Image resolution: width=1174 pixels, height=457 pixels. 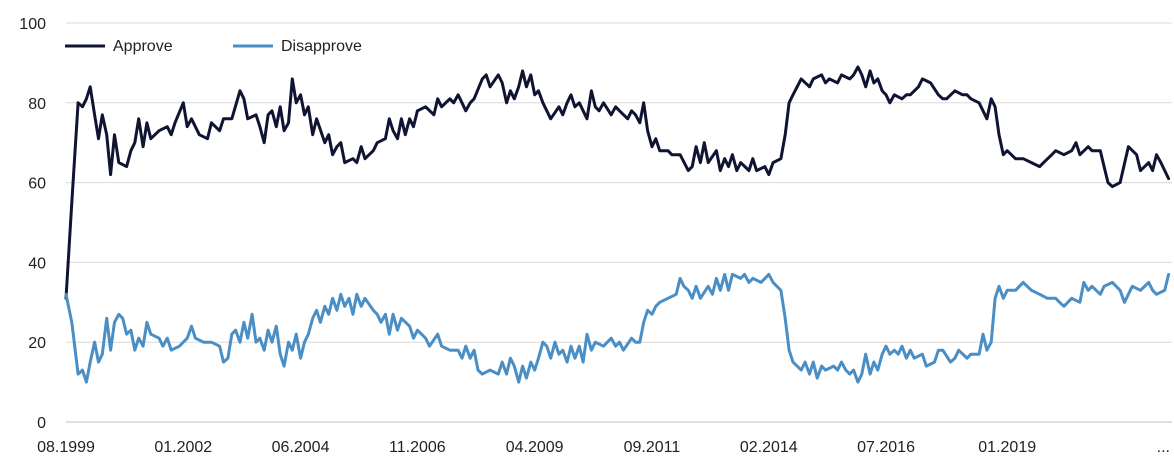 What do you see at coordinates (886, 447) in the screenshot?
I see `x-tick-label-7: 07.2016` at bounding box center [886, 447].